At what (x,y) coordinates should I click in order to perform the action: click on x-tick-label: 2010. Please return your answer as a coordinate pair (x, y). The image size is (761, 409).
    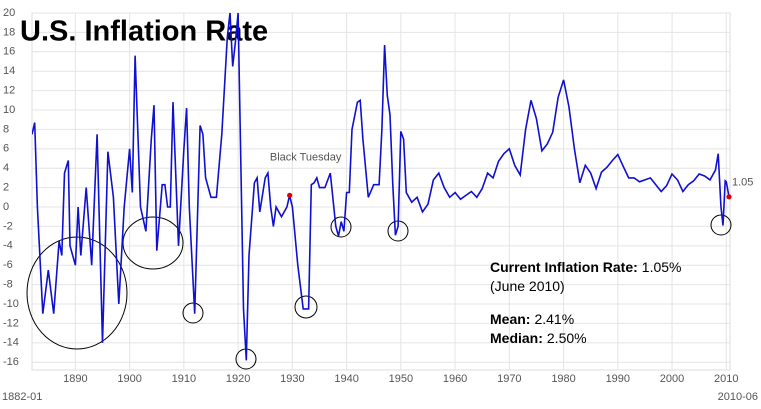
    Looking at the image, I should click on (726, 379).